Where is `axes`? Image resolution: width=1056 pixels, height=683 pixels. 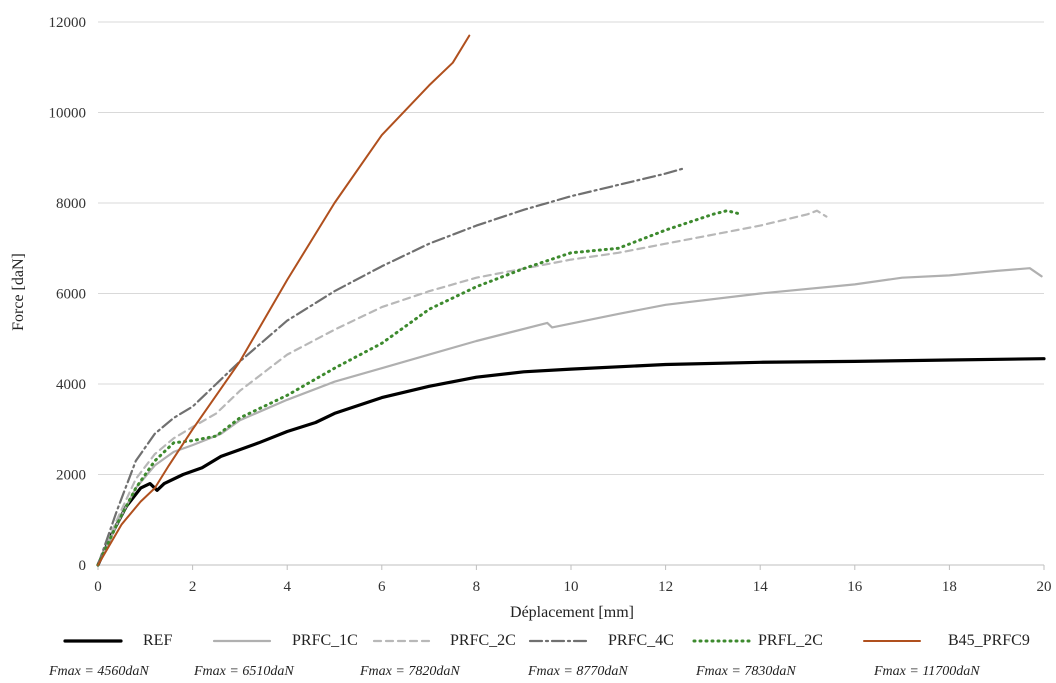
axes is located at coordinates (571, 567).